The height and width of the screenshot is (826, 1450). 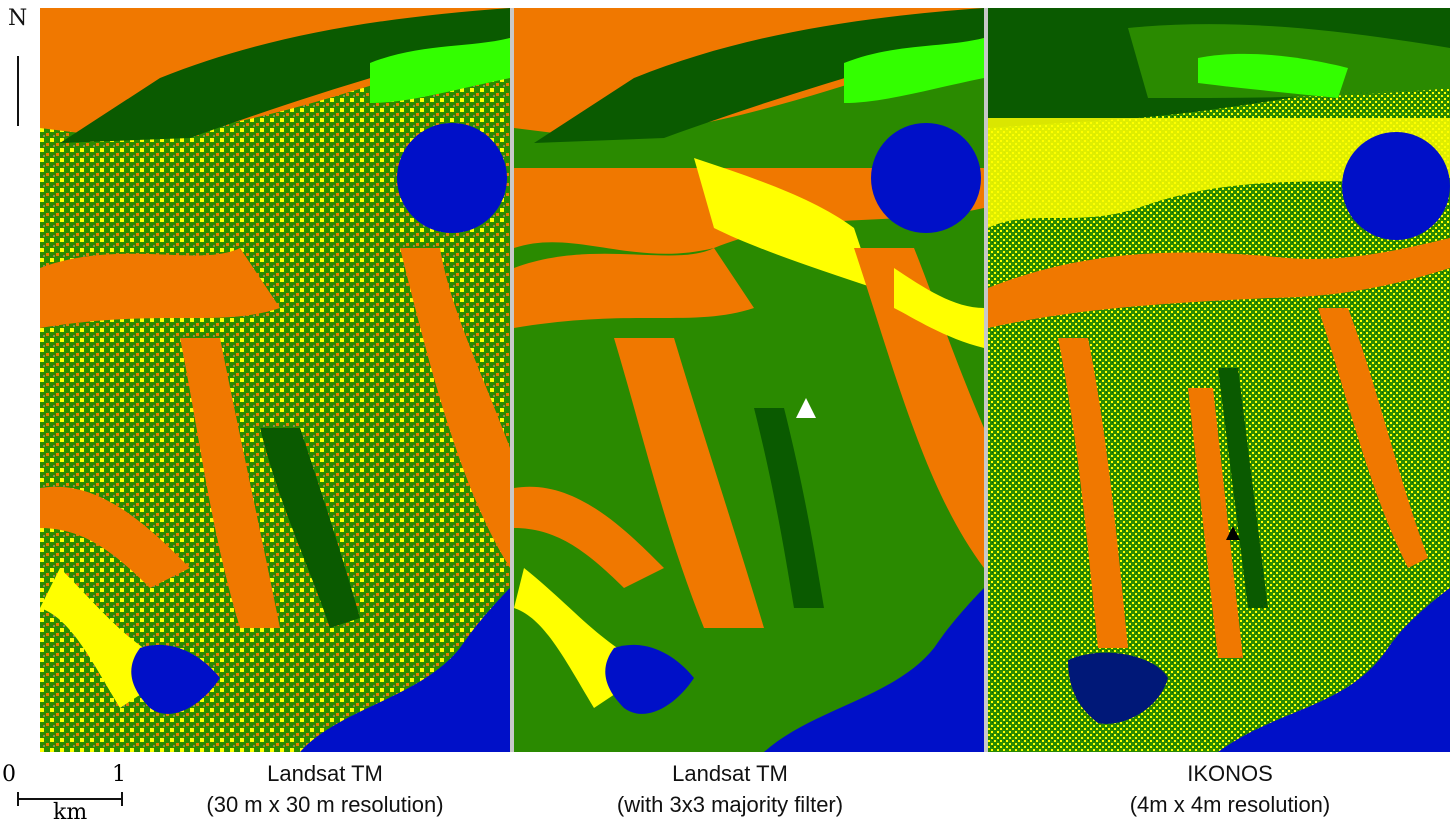 What do you see at coordinates (1230, 804) in the screenshot?
I see `caption-subtitle: (4m x 4m resolution)` at bounding box center [1230, 804].